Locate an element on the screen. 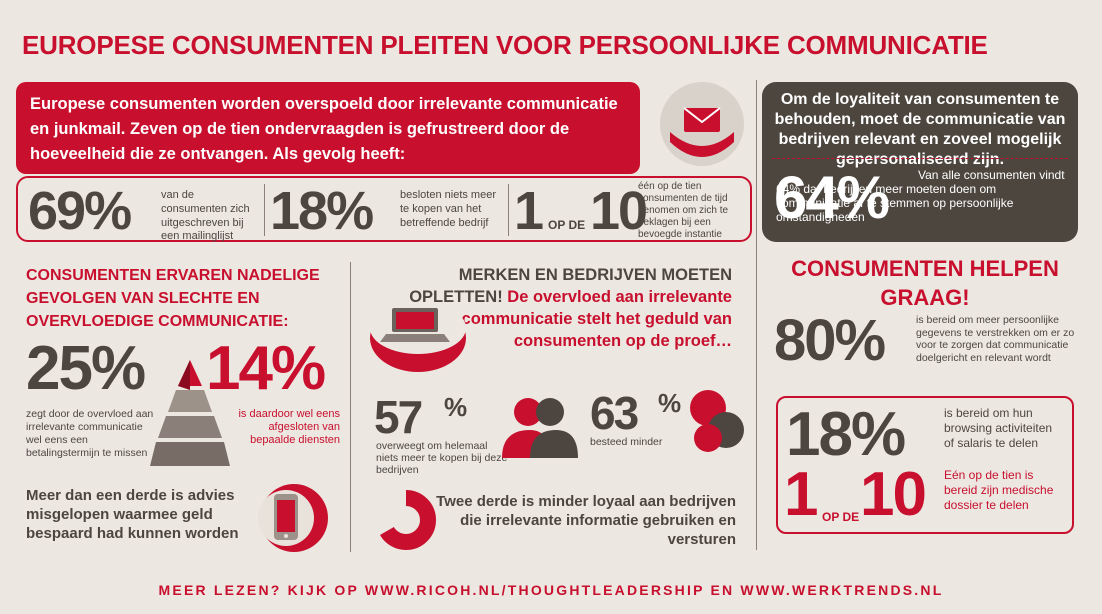  stat-57-value: 57 is located at coordinates (398, 417).